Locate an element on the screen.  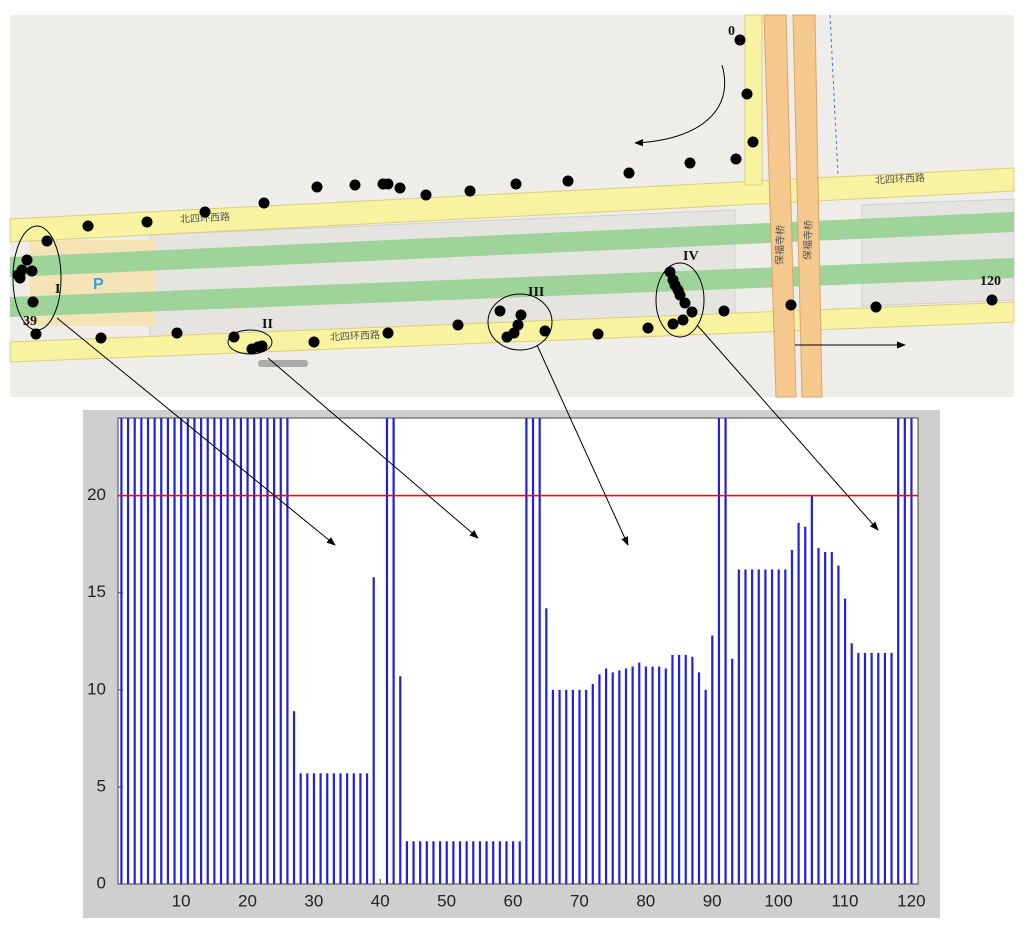
x-tick-label: 110 is located at coordinates (844, 900).